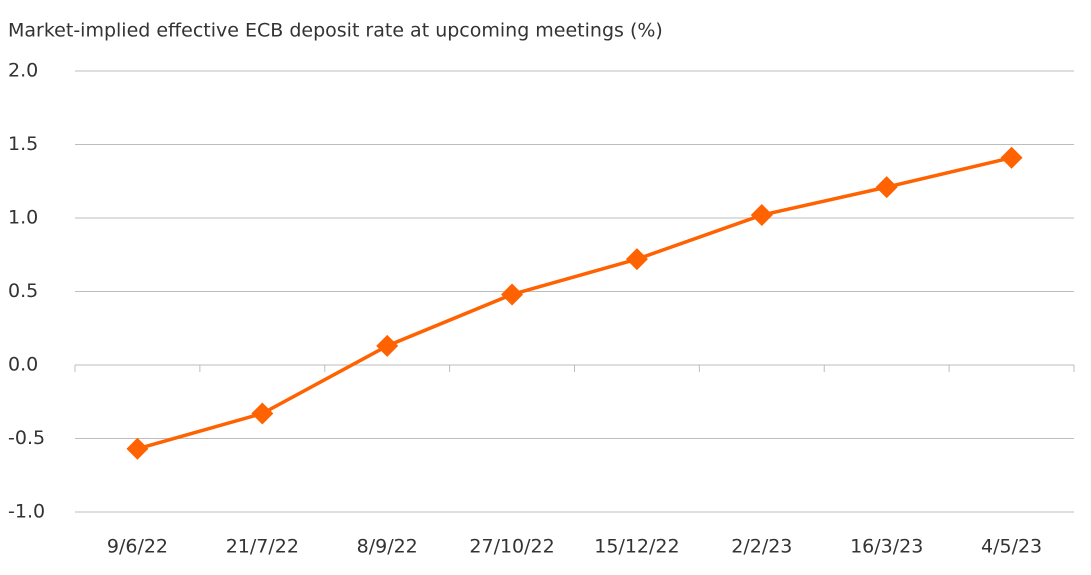  I want to click on x-tick-label: 27/10/22, so click(511, 547).